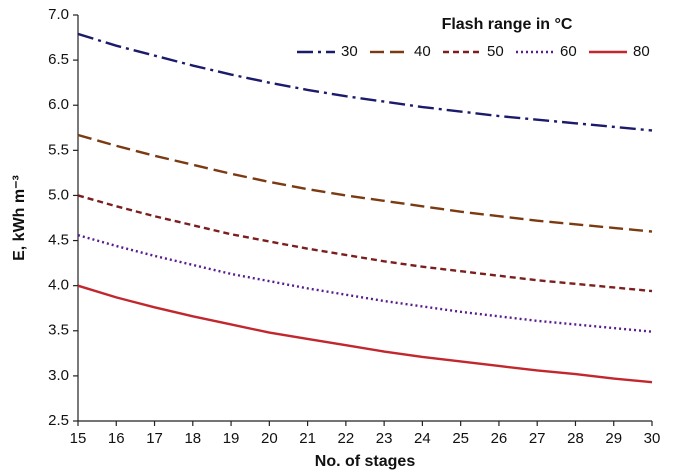  Describe the element at coordinates (58, 285) in the screenshot. I see `y-tick-label: 4.0` at that location.